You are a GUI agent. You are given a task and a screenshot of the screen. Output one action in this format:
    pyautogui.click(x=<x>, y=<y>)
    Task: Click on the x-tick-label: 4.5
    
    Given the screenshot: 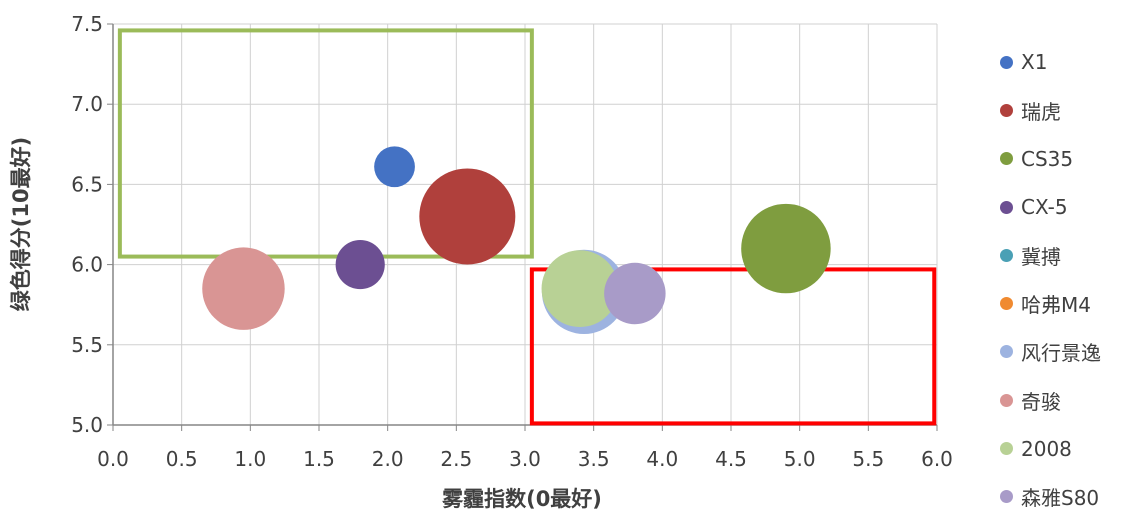 What is the action you would take?
    pyautogui.click(x=731, y=459)
    